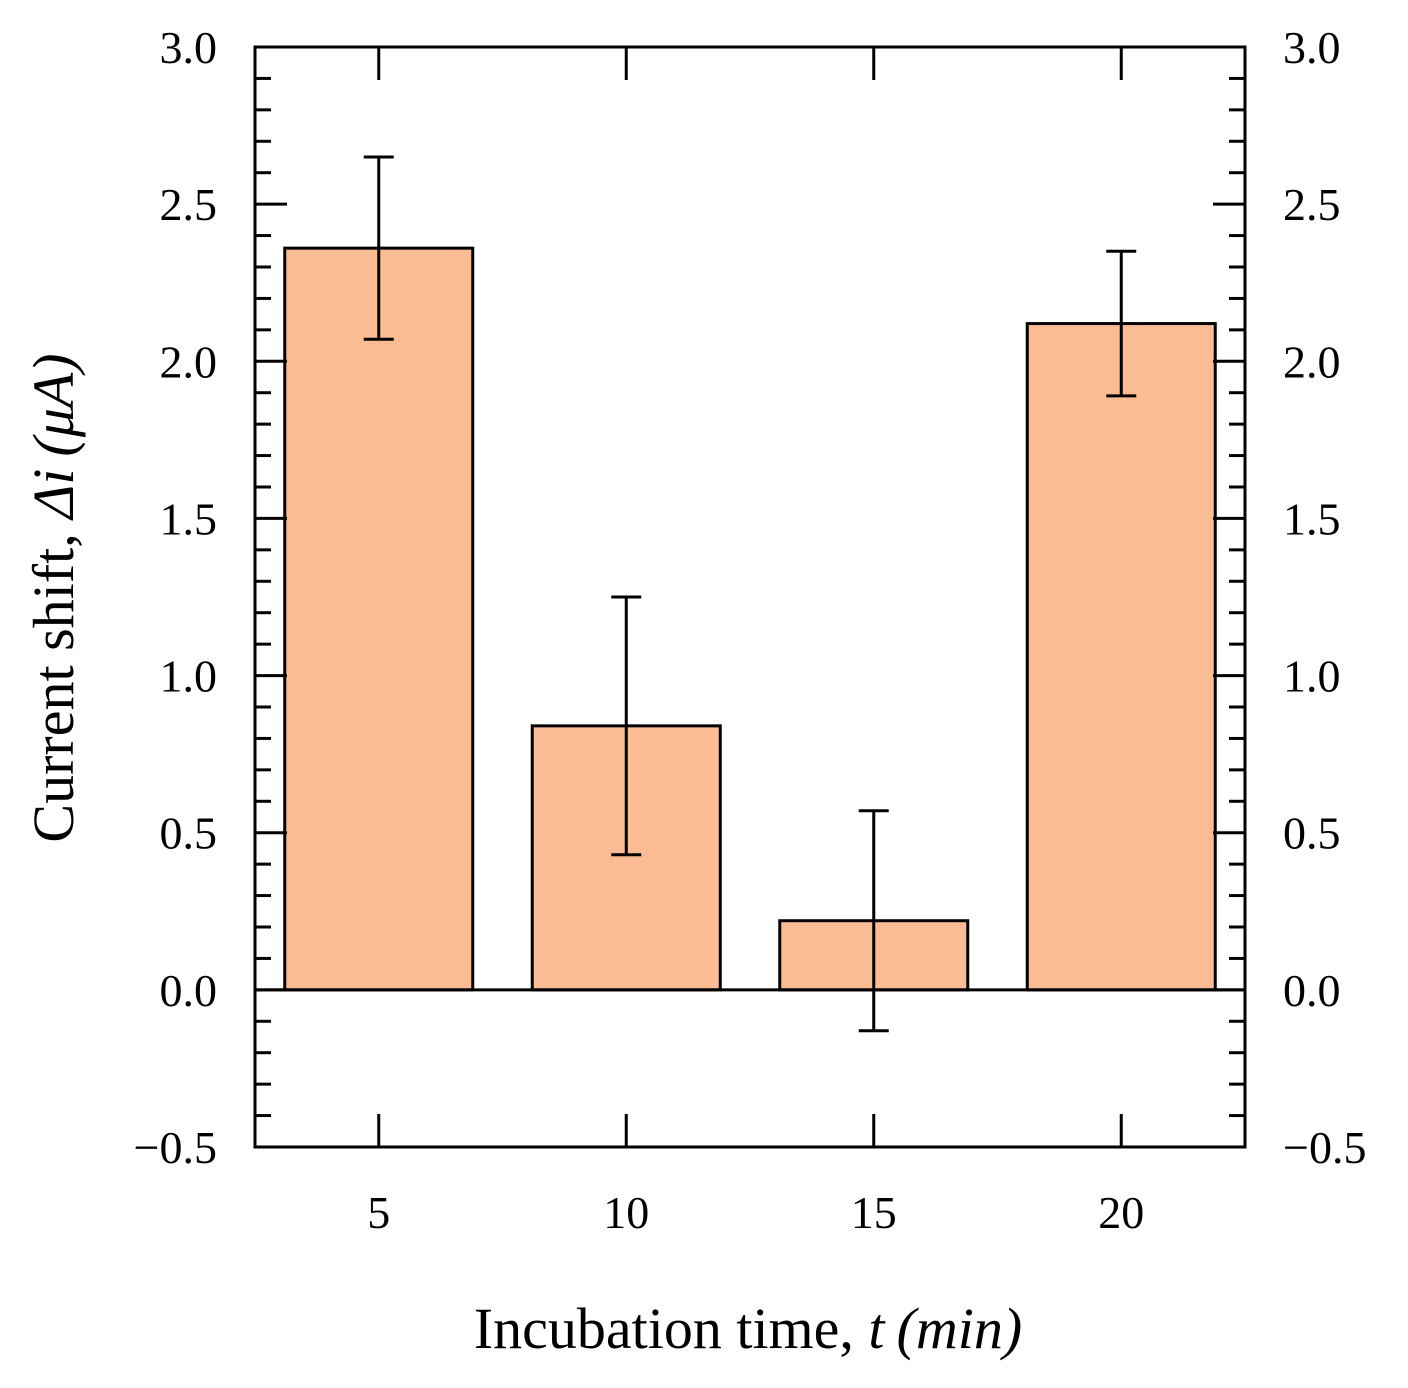 The image size is (1408, 1388). Describe the element at coordinates (189, 204) in the screenshot. I see `y-tick-label-left: 2.5` at that location.